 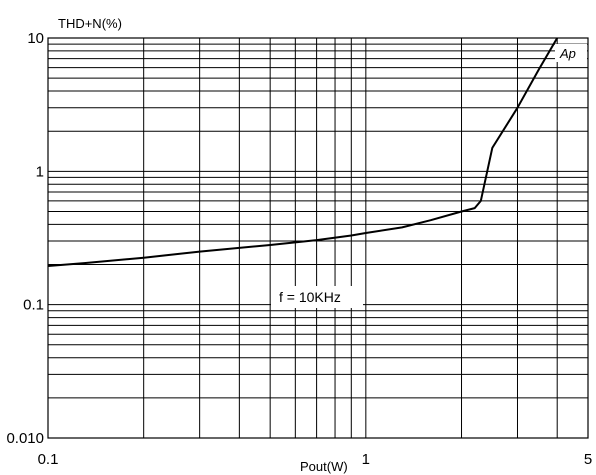 What do you see at coordinates (324, 466) in the screenshot?
I see `x-axis-label: Pout(W)` at bounding box center [324, 466].